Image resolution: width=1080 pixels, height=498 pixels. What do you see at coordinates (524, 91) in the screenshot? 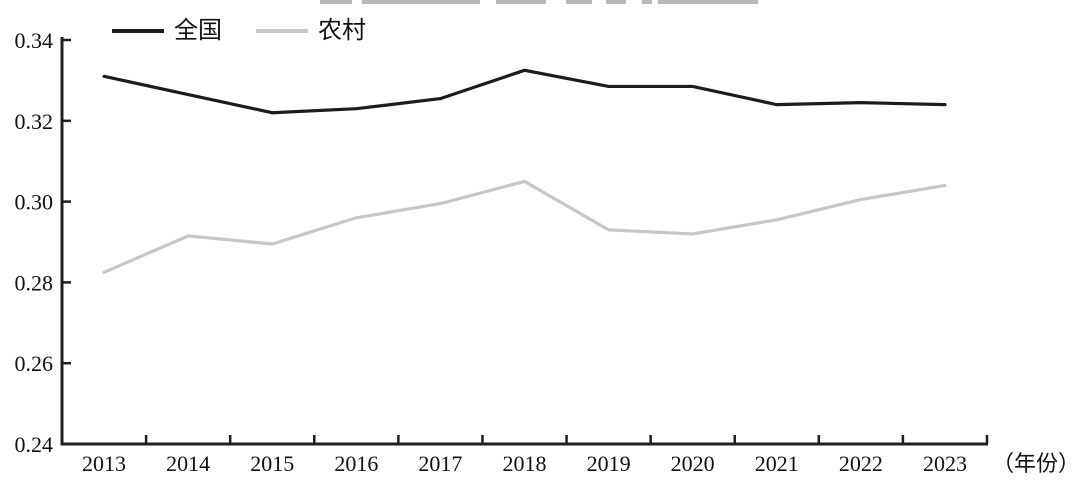
I see `series-line-national` at bounding box center [524, 91].